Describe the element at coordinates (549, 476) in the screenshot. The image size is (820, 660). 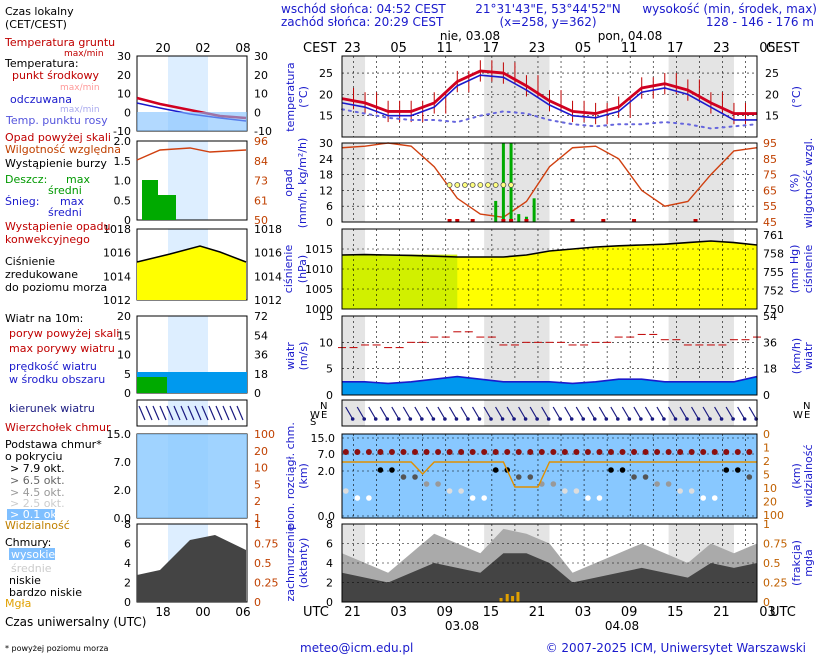
I see `sky-bg` at that location.